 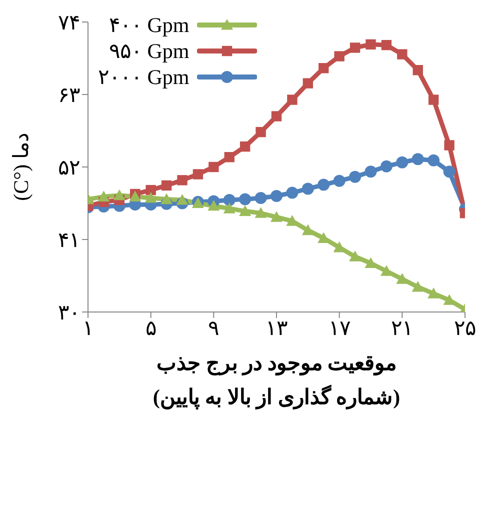 What do you see at coordinates (88, 328) in the screenshot?
I see `x-tick-label: ۱` at bounding box center [88, 328].